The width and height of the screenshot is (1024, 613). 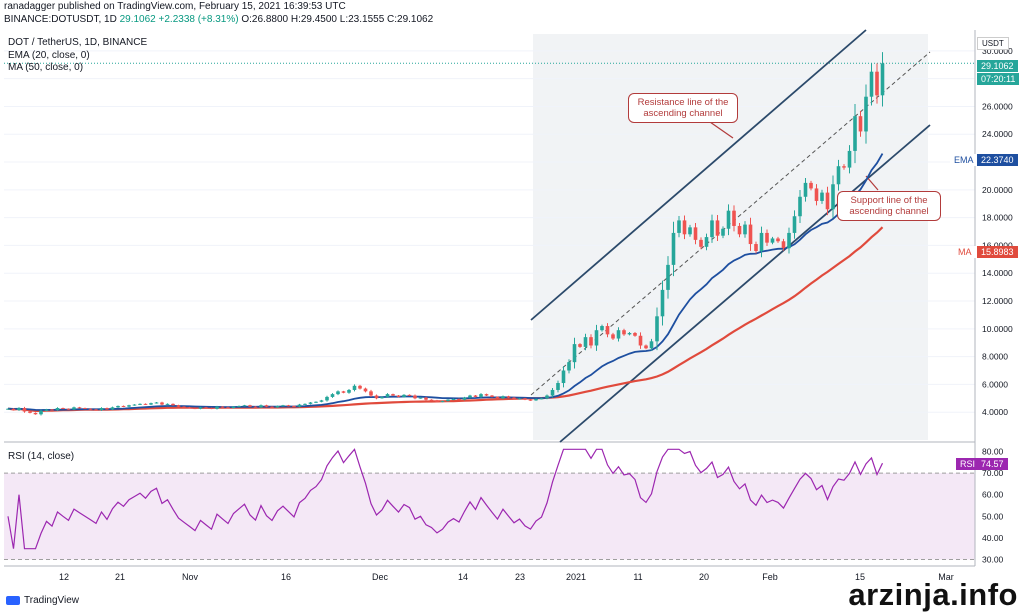 I want to click on countdown-tag: 07:20:11, so click(x=998, y=79).